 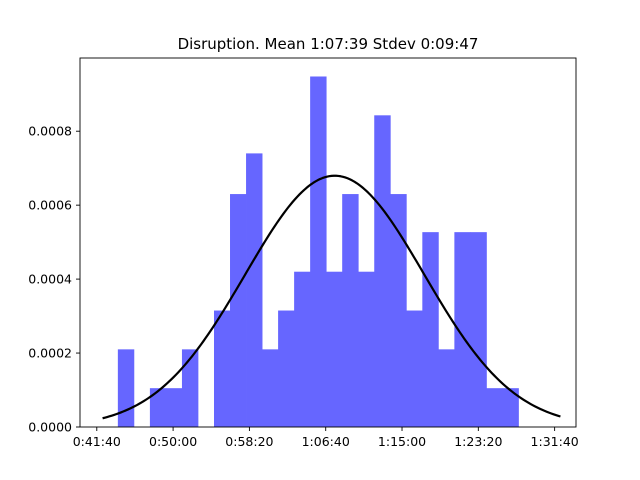 What do you see at coordinates (50, 279) in the screenshot?
I see `y-tick-label: 0.0004` at bounding box center [50, 279].